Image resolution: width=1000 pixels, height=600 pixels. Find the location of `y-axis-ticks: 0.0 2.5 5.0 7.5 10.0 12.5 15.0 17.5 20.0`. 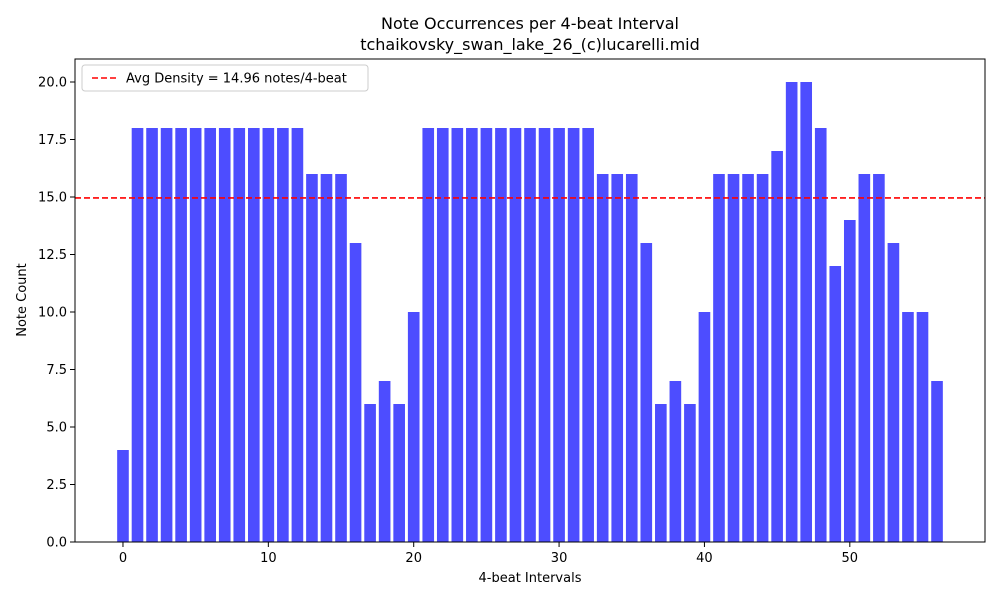

y-axis-ticks: 0.0 2.5 5.0 7.5 10.0 12.5 15.0 17.5 20.0 is located at coordinates (56, 313).